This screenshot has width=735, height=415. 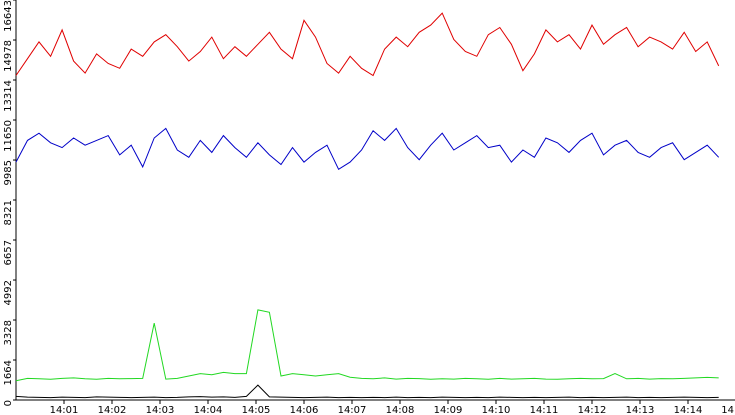 What do you see at coordinates (8, 372) in the screenshot?
I see `y-tick-label: 1664` at bounding box center [8, 372].